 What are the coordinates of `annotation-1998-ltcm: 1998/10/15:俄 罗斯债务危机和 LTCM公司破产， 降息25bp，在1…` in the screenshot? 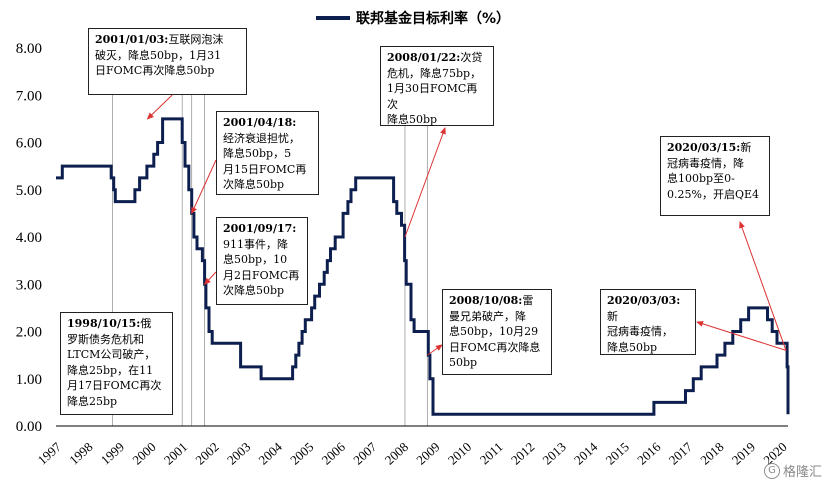 It's located at (116, 363).